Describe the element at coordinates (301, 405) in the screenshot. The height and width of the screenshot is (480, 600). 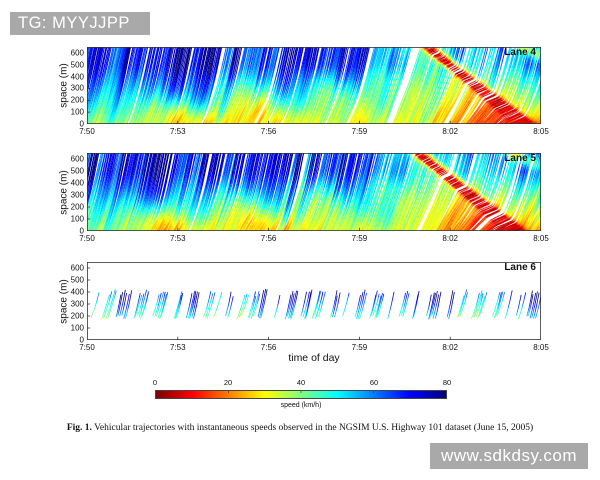
I see `colorbar-label: speed (km/h)` at that location.